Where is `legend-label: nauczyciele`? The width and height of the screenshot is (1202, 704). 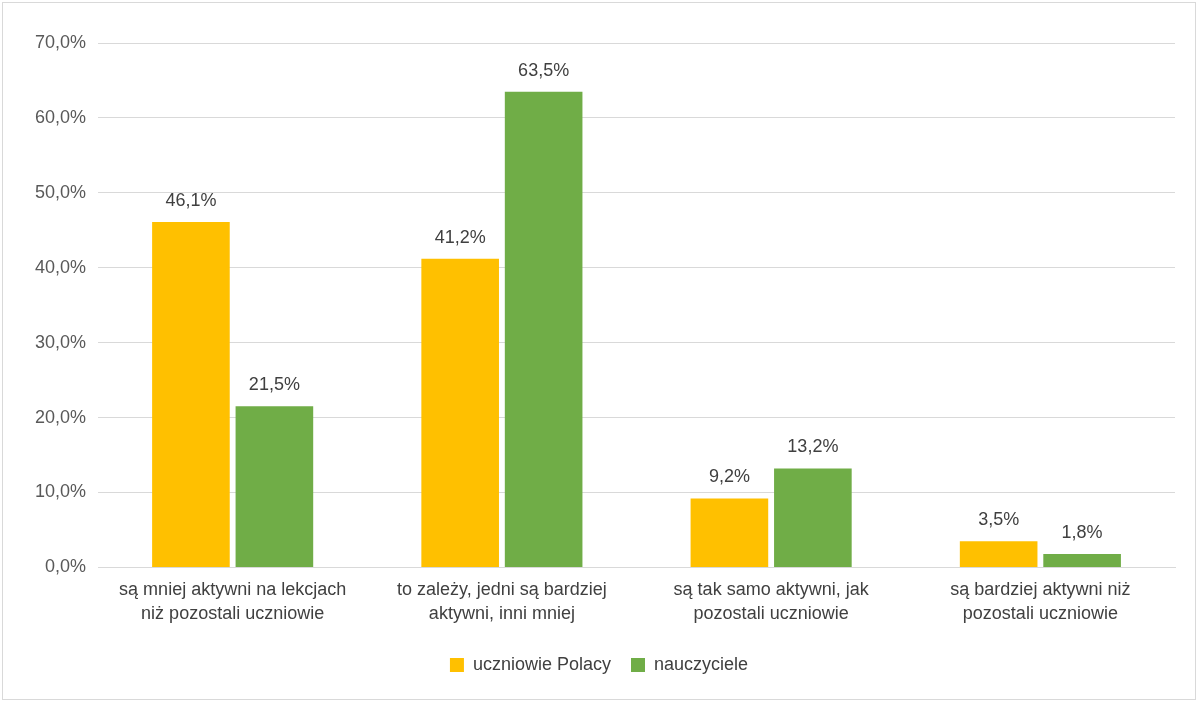
legend-label: nauczyciele is located at coordinates (701, 663).